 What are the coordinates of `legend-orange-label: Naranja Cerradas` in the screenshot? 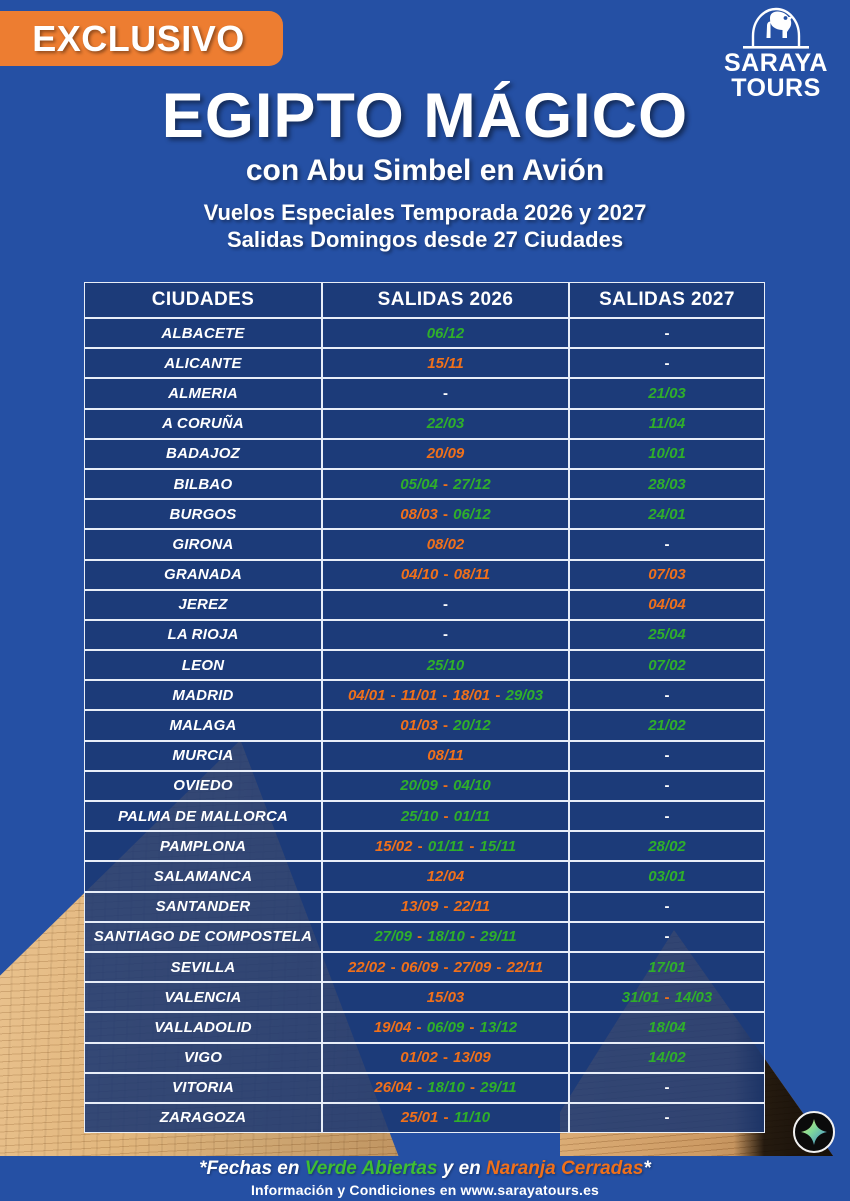 It's located at (565, 1168).